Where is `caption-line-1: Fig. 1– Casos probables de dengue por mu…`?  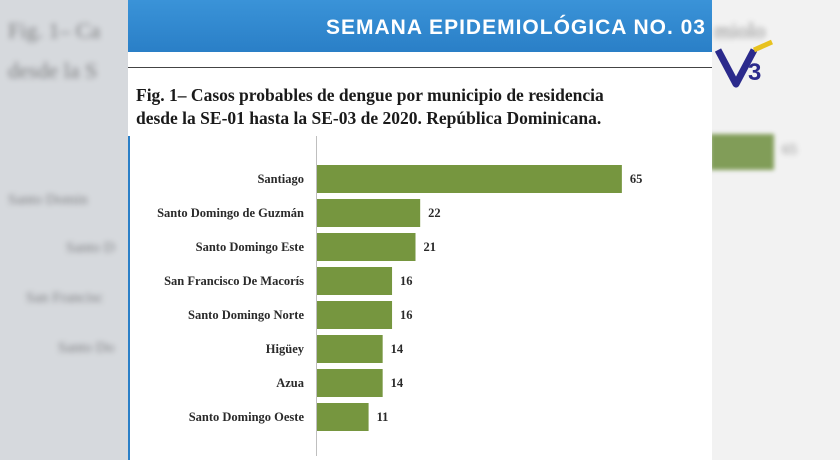 caption-line-1: Fig. 1– Casos probables de dengue por mu… is located at coordinates (370, 95).